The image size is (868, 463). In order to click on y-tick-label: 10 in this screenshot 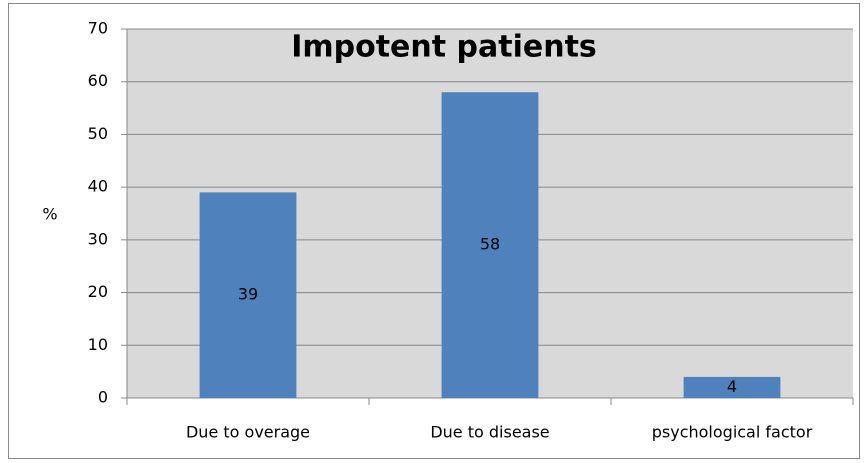, I will do `click(98, 344)`.